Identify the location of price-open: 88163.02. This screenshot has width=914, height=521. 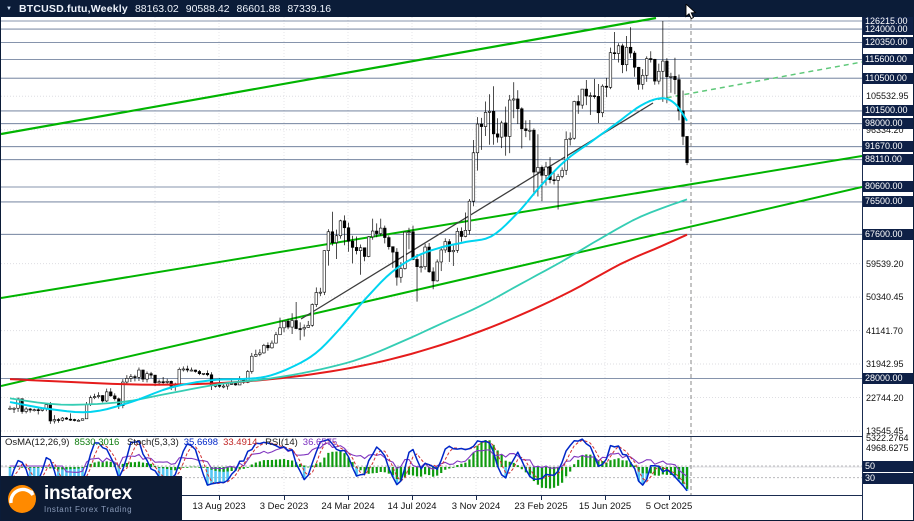
(156, 9).